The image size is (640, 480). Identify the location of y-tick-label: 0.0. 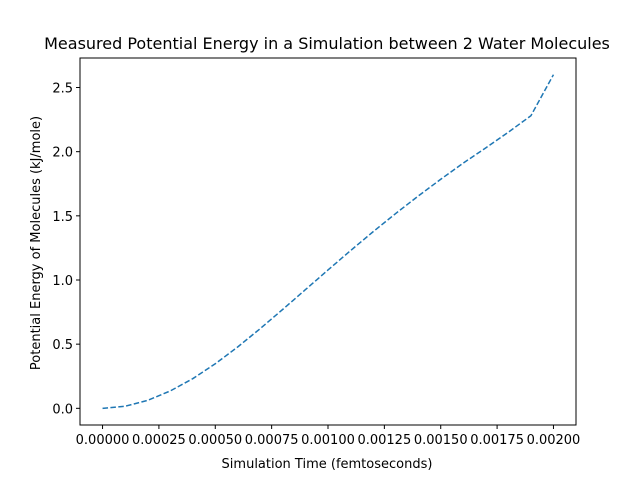
(62, 409).